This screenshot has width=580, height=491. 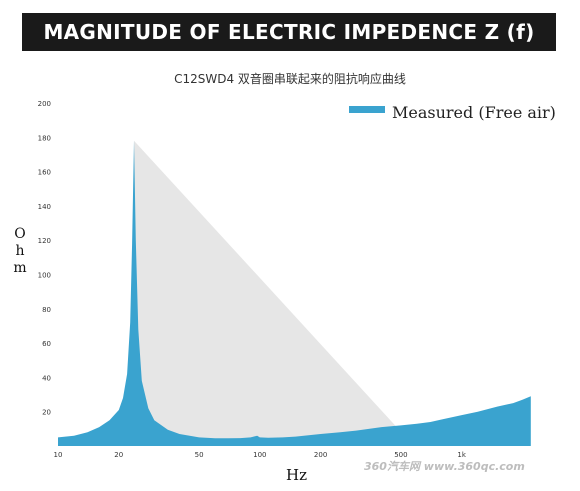 What do you see at coordinates (46, 310) in the screenshot?
I see `y-tick-label: 80` at bounding box center [46, 310].